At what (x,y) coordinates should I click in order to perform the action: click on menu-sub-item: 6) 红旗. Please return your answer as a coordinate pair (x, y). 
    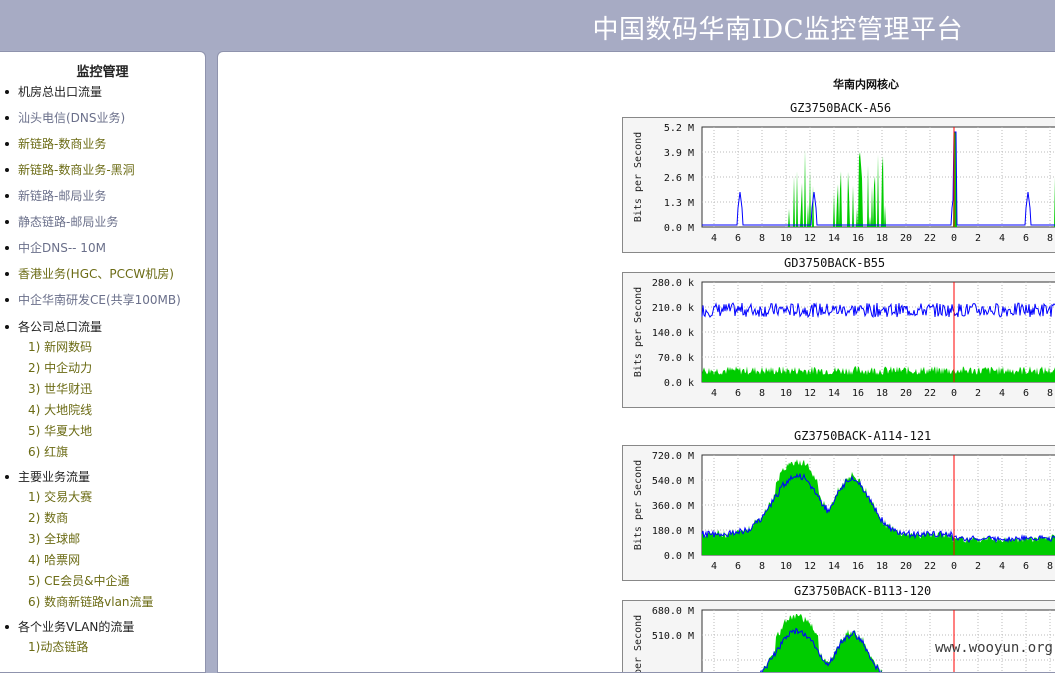
    Looking at the image, I should click on (102, 452).